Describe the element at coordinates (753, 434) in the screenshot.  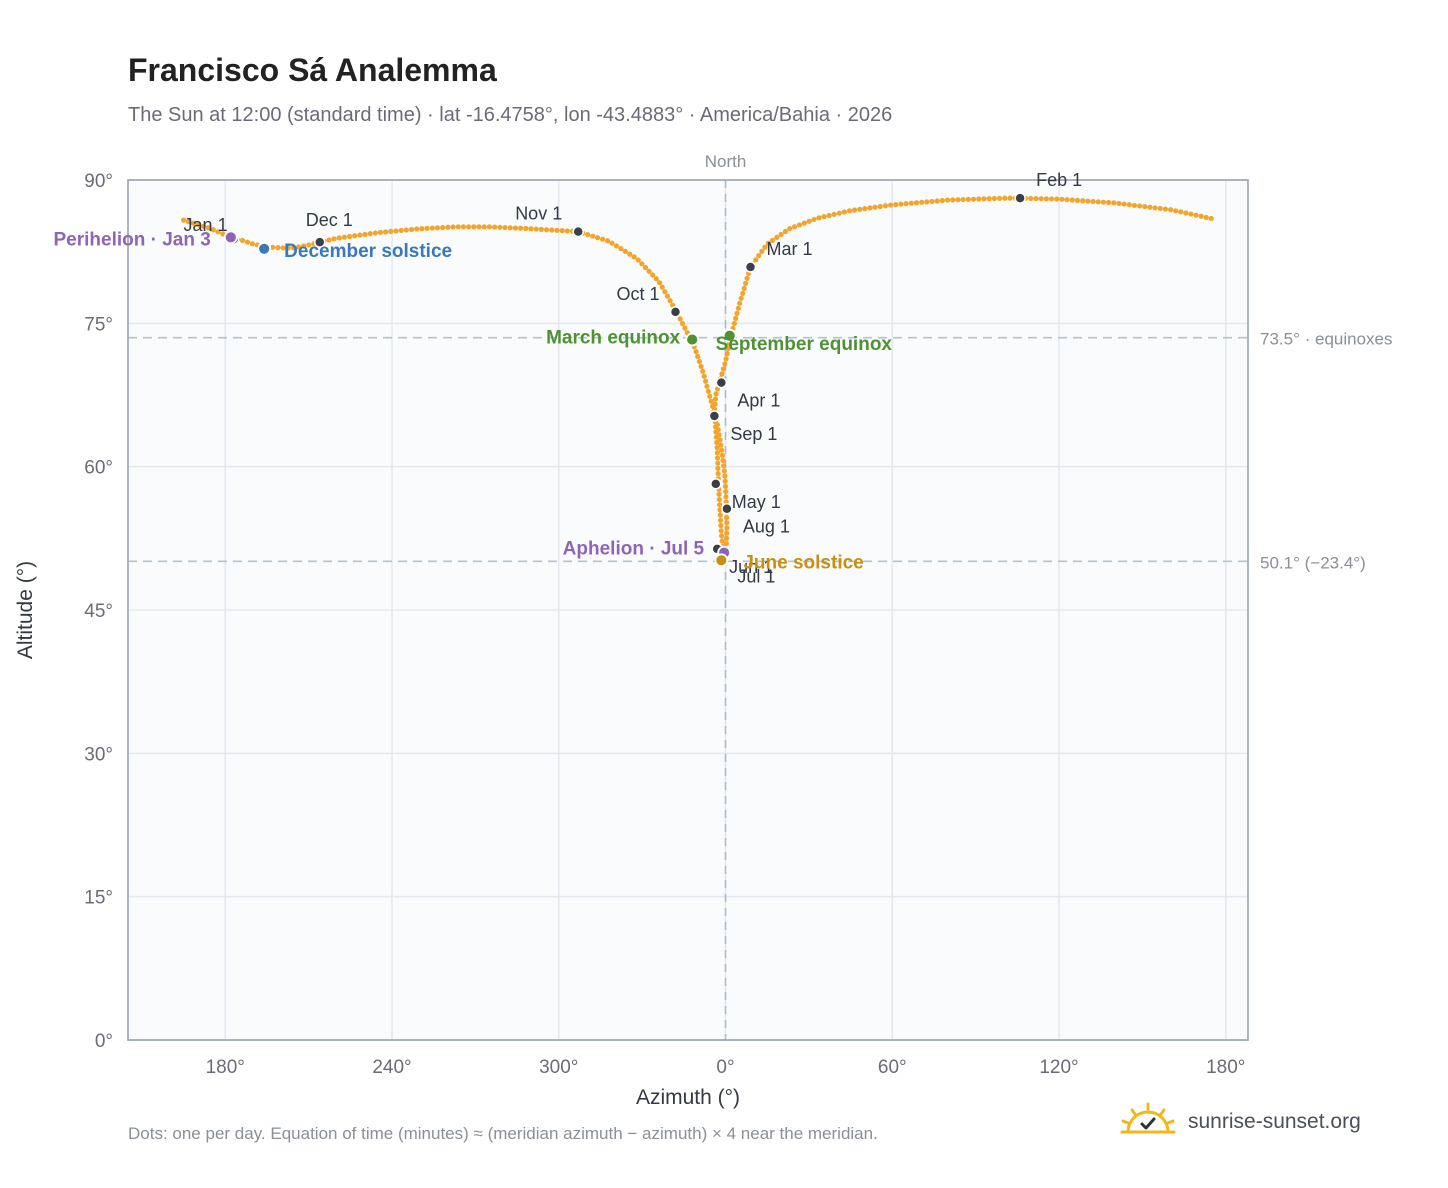
I see `month-label: Sep 1` at that location.